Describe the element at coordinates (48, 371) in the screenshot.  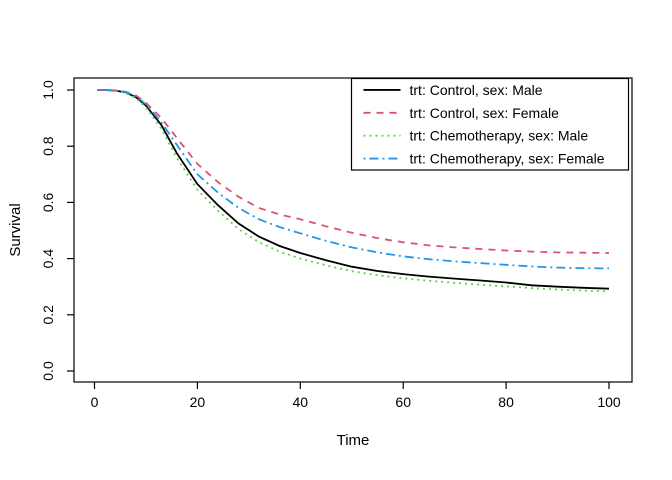
I see `y-tick-label: 0.0` at that location.